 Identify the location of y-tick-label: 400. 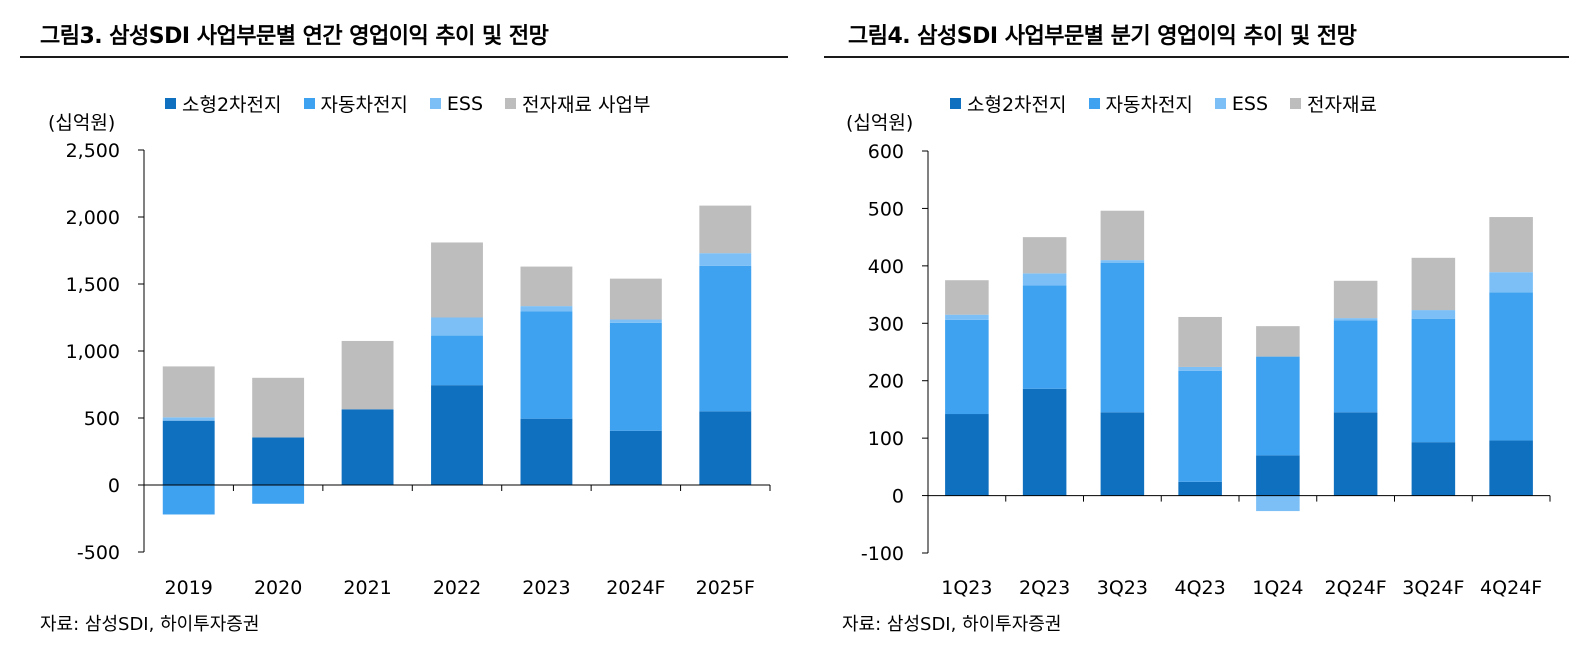
(886, 267).